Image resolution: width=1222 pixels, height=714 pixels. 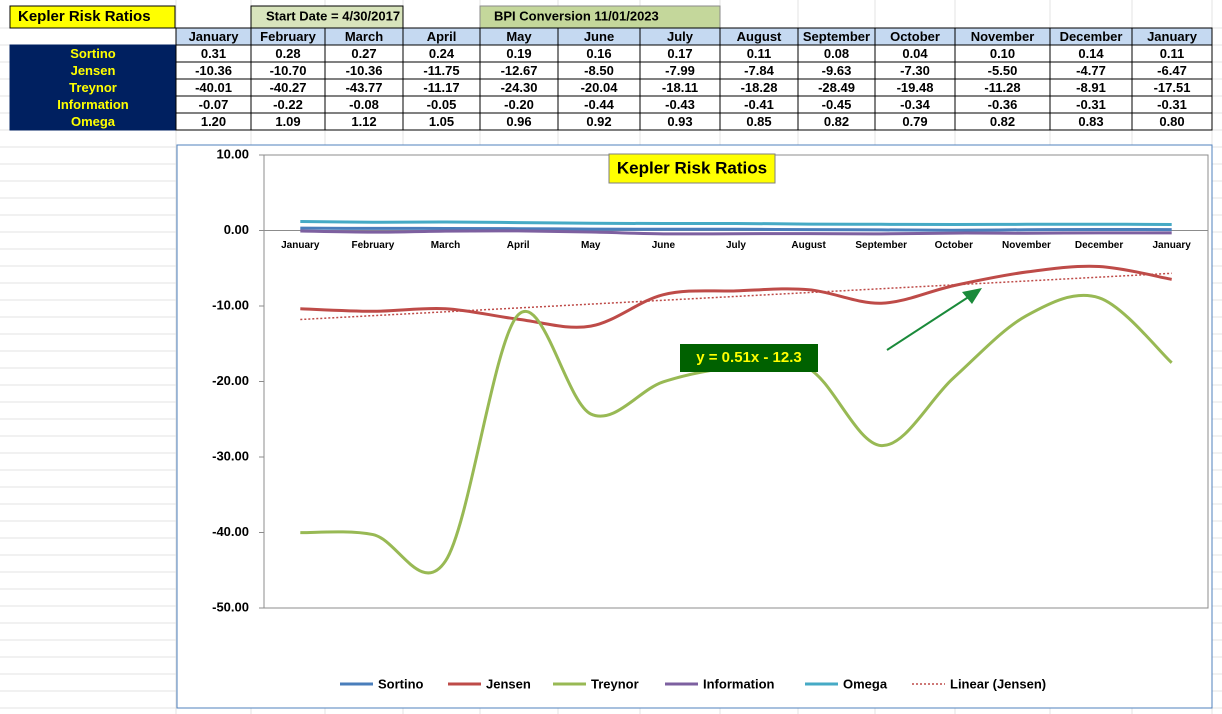 I want to click on cell-value: -4.77, so click(x=1091, y=70).